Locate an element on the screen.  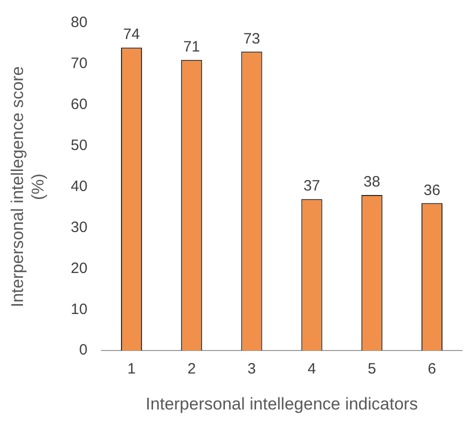
y-tick-label: 50 is located at coordinates (79, 145).